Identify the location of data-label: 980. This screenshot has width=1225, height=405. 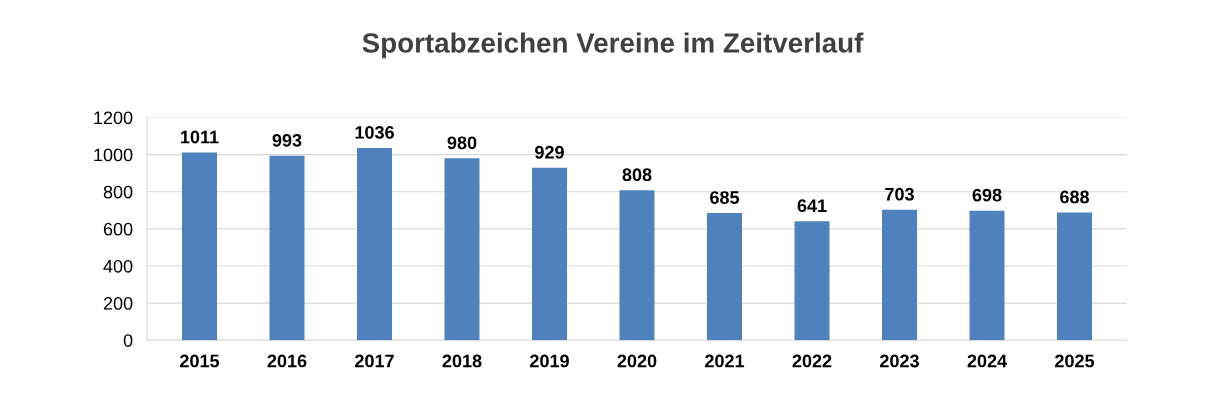
(462, 143).